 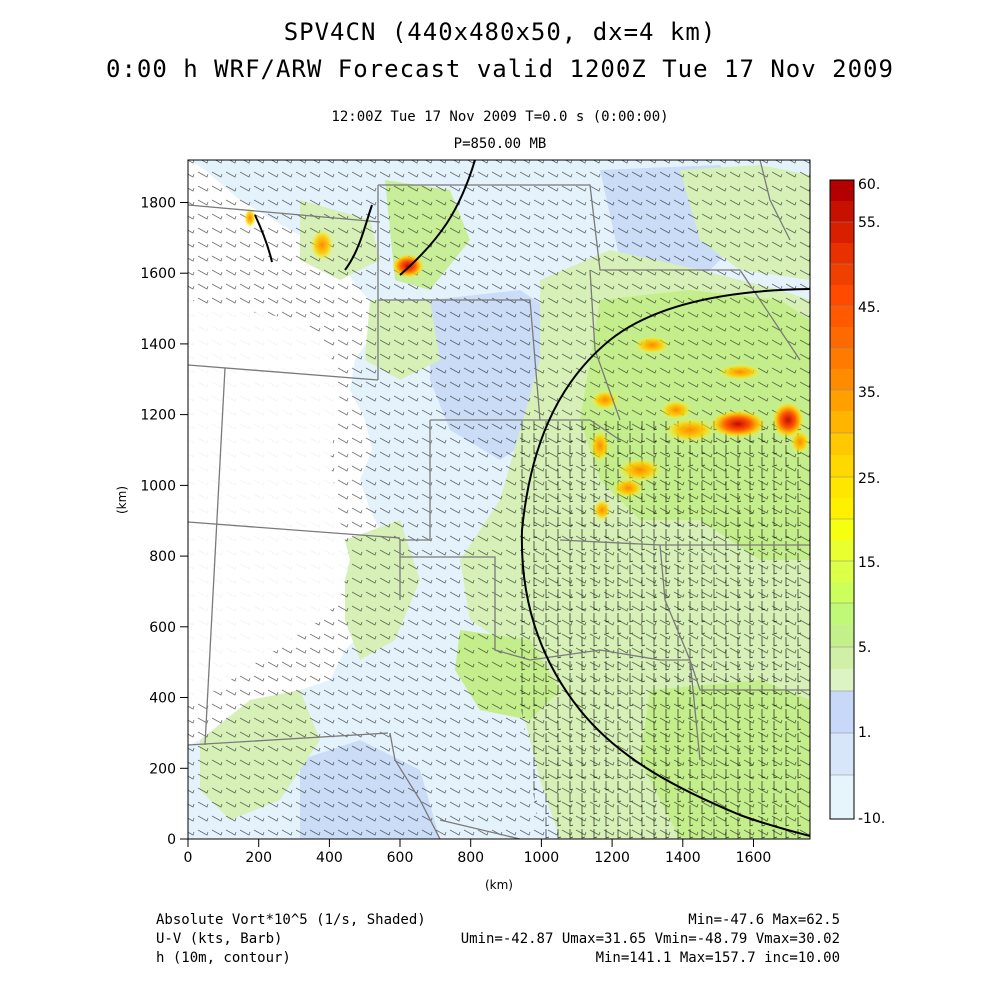 What do you see at coordinates (857, 502) in the screenshot?
I see `colorbar: 60. 55. 45. 35. 25. 15. 5. 1. -10.` at bounding box center [857, 502].